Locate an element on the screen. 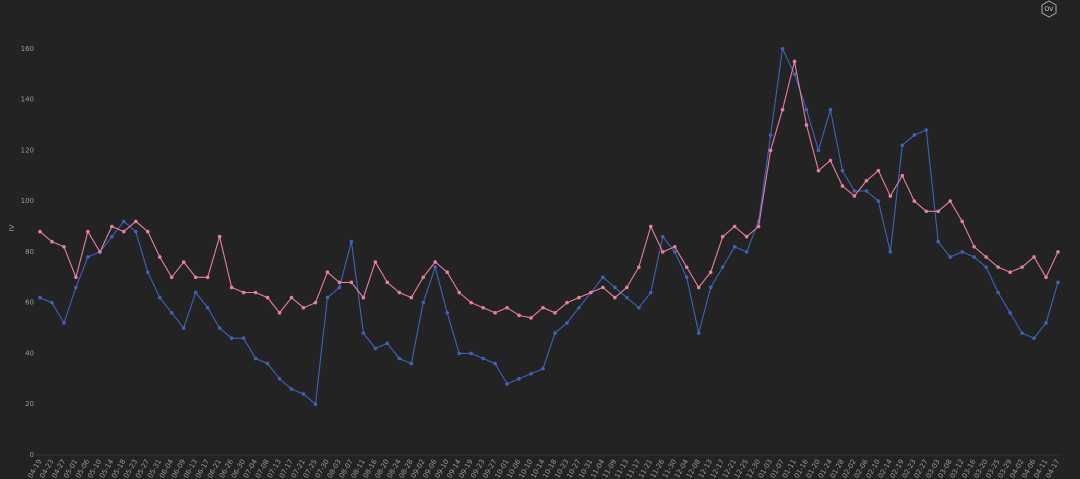 The height and width of the screenshot is (479, 1080). y-tick-label: 160 is located at coordinates (27, 49).